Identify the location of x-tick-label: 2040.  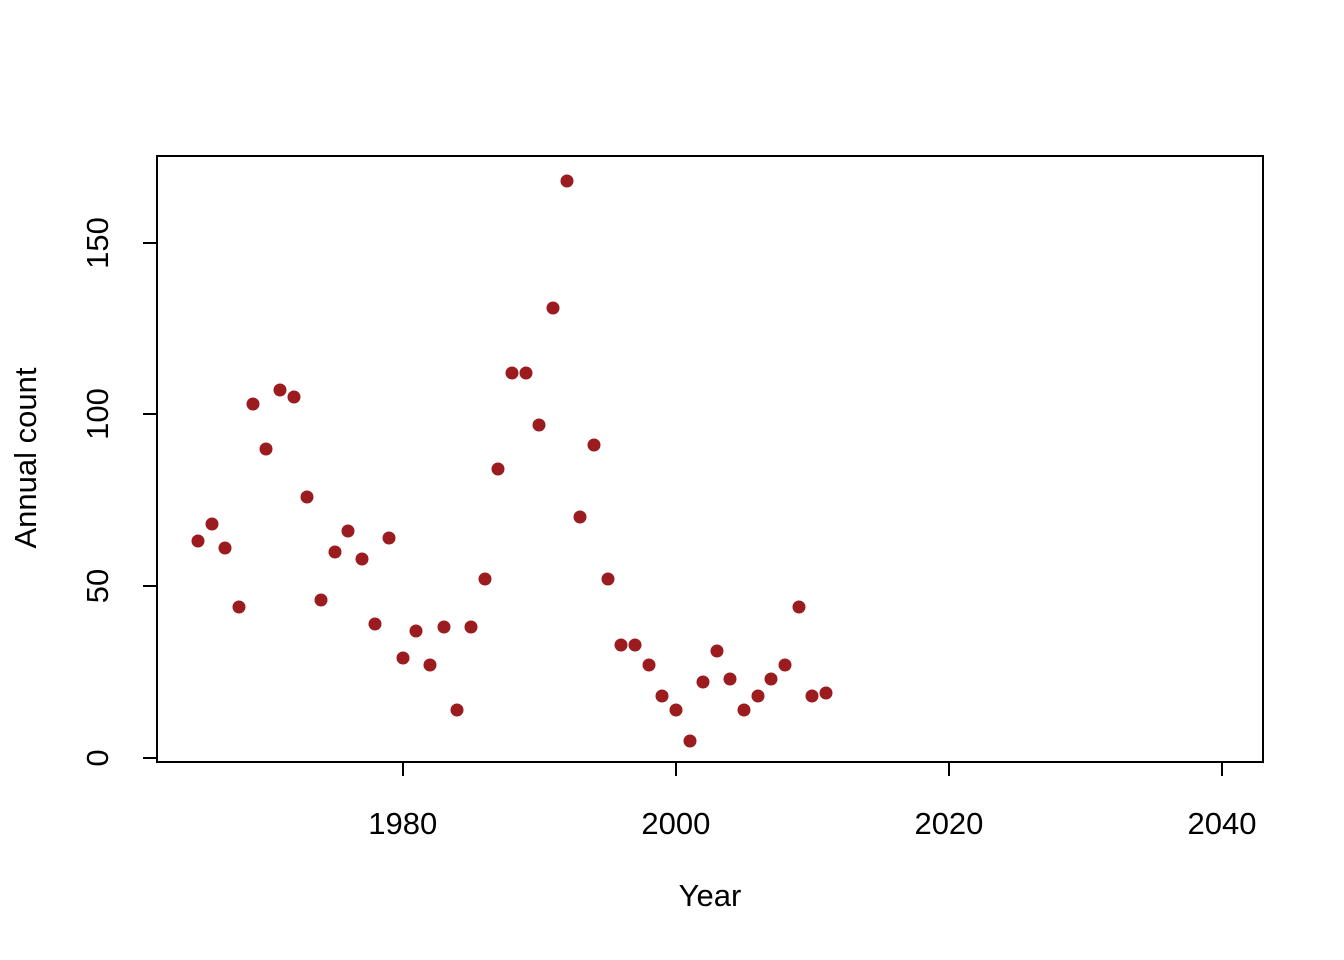
(1222, 823).